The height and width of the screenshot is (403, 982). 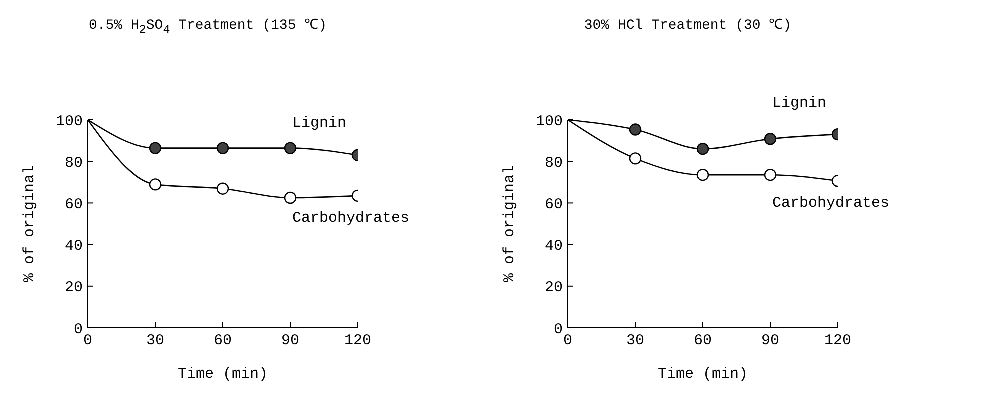 I want to click on chart-title: 0.5% H$_{2}$SO$_{4}$ Treatment (135 ℃), so click(x=208, y=27).